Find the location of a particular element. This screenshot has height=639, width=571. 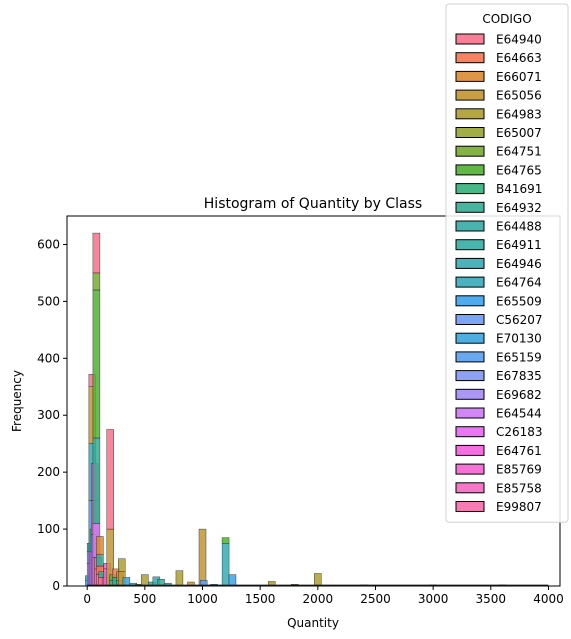

legend-swatch-e64983 is located at coordinates (470, 114).